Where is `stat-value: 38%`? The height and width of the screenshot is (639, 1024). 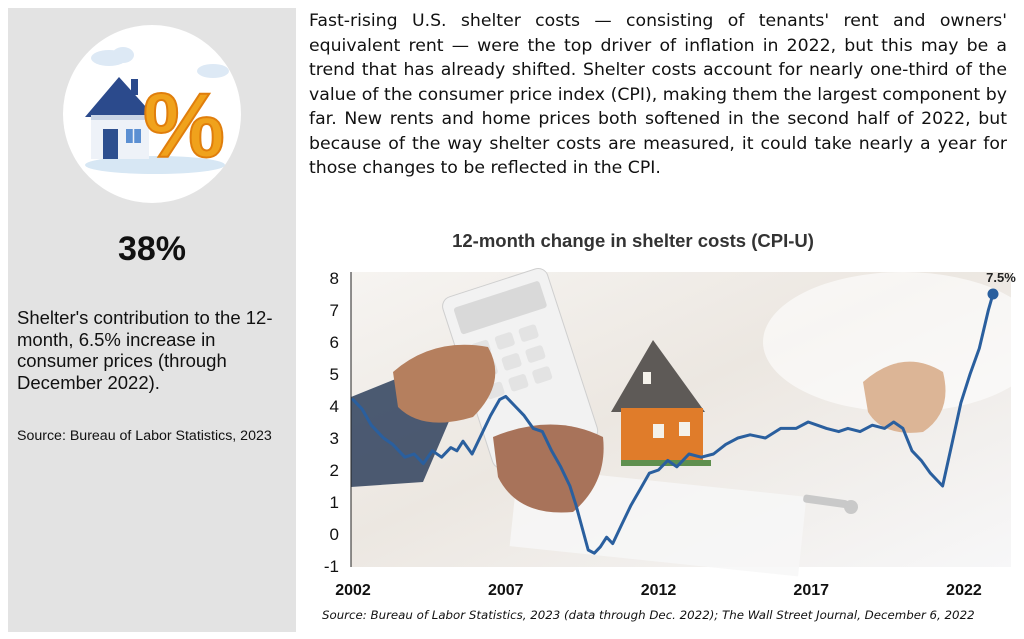
stat-value: 38% is located at coordinates (152, 249).